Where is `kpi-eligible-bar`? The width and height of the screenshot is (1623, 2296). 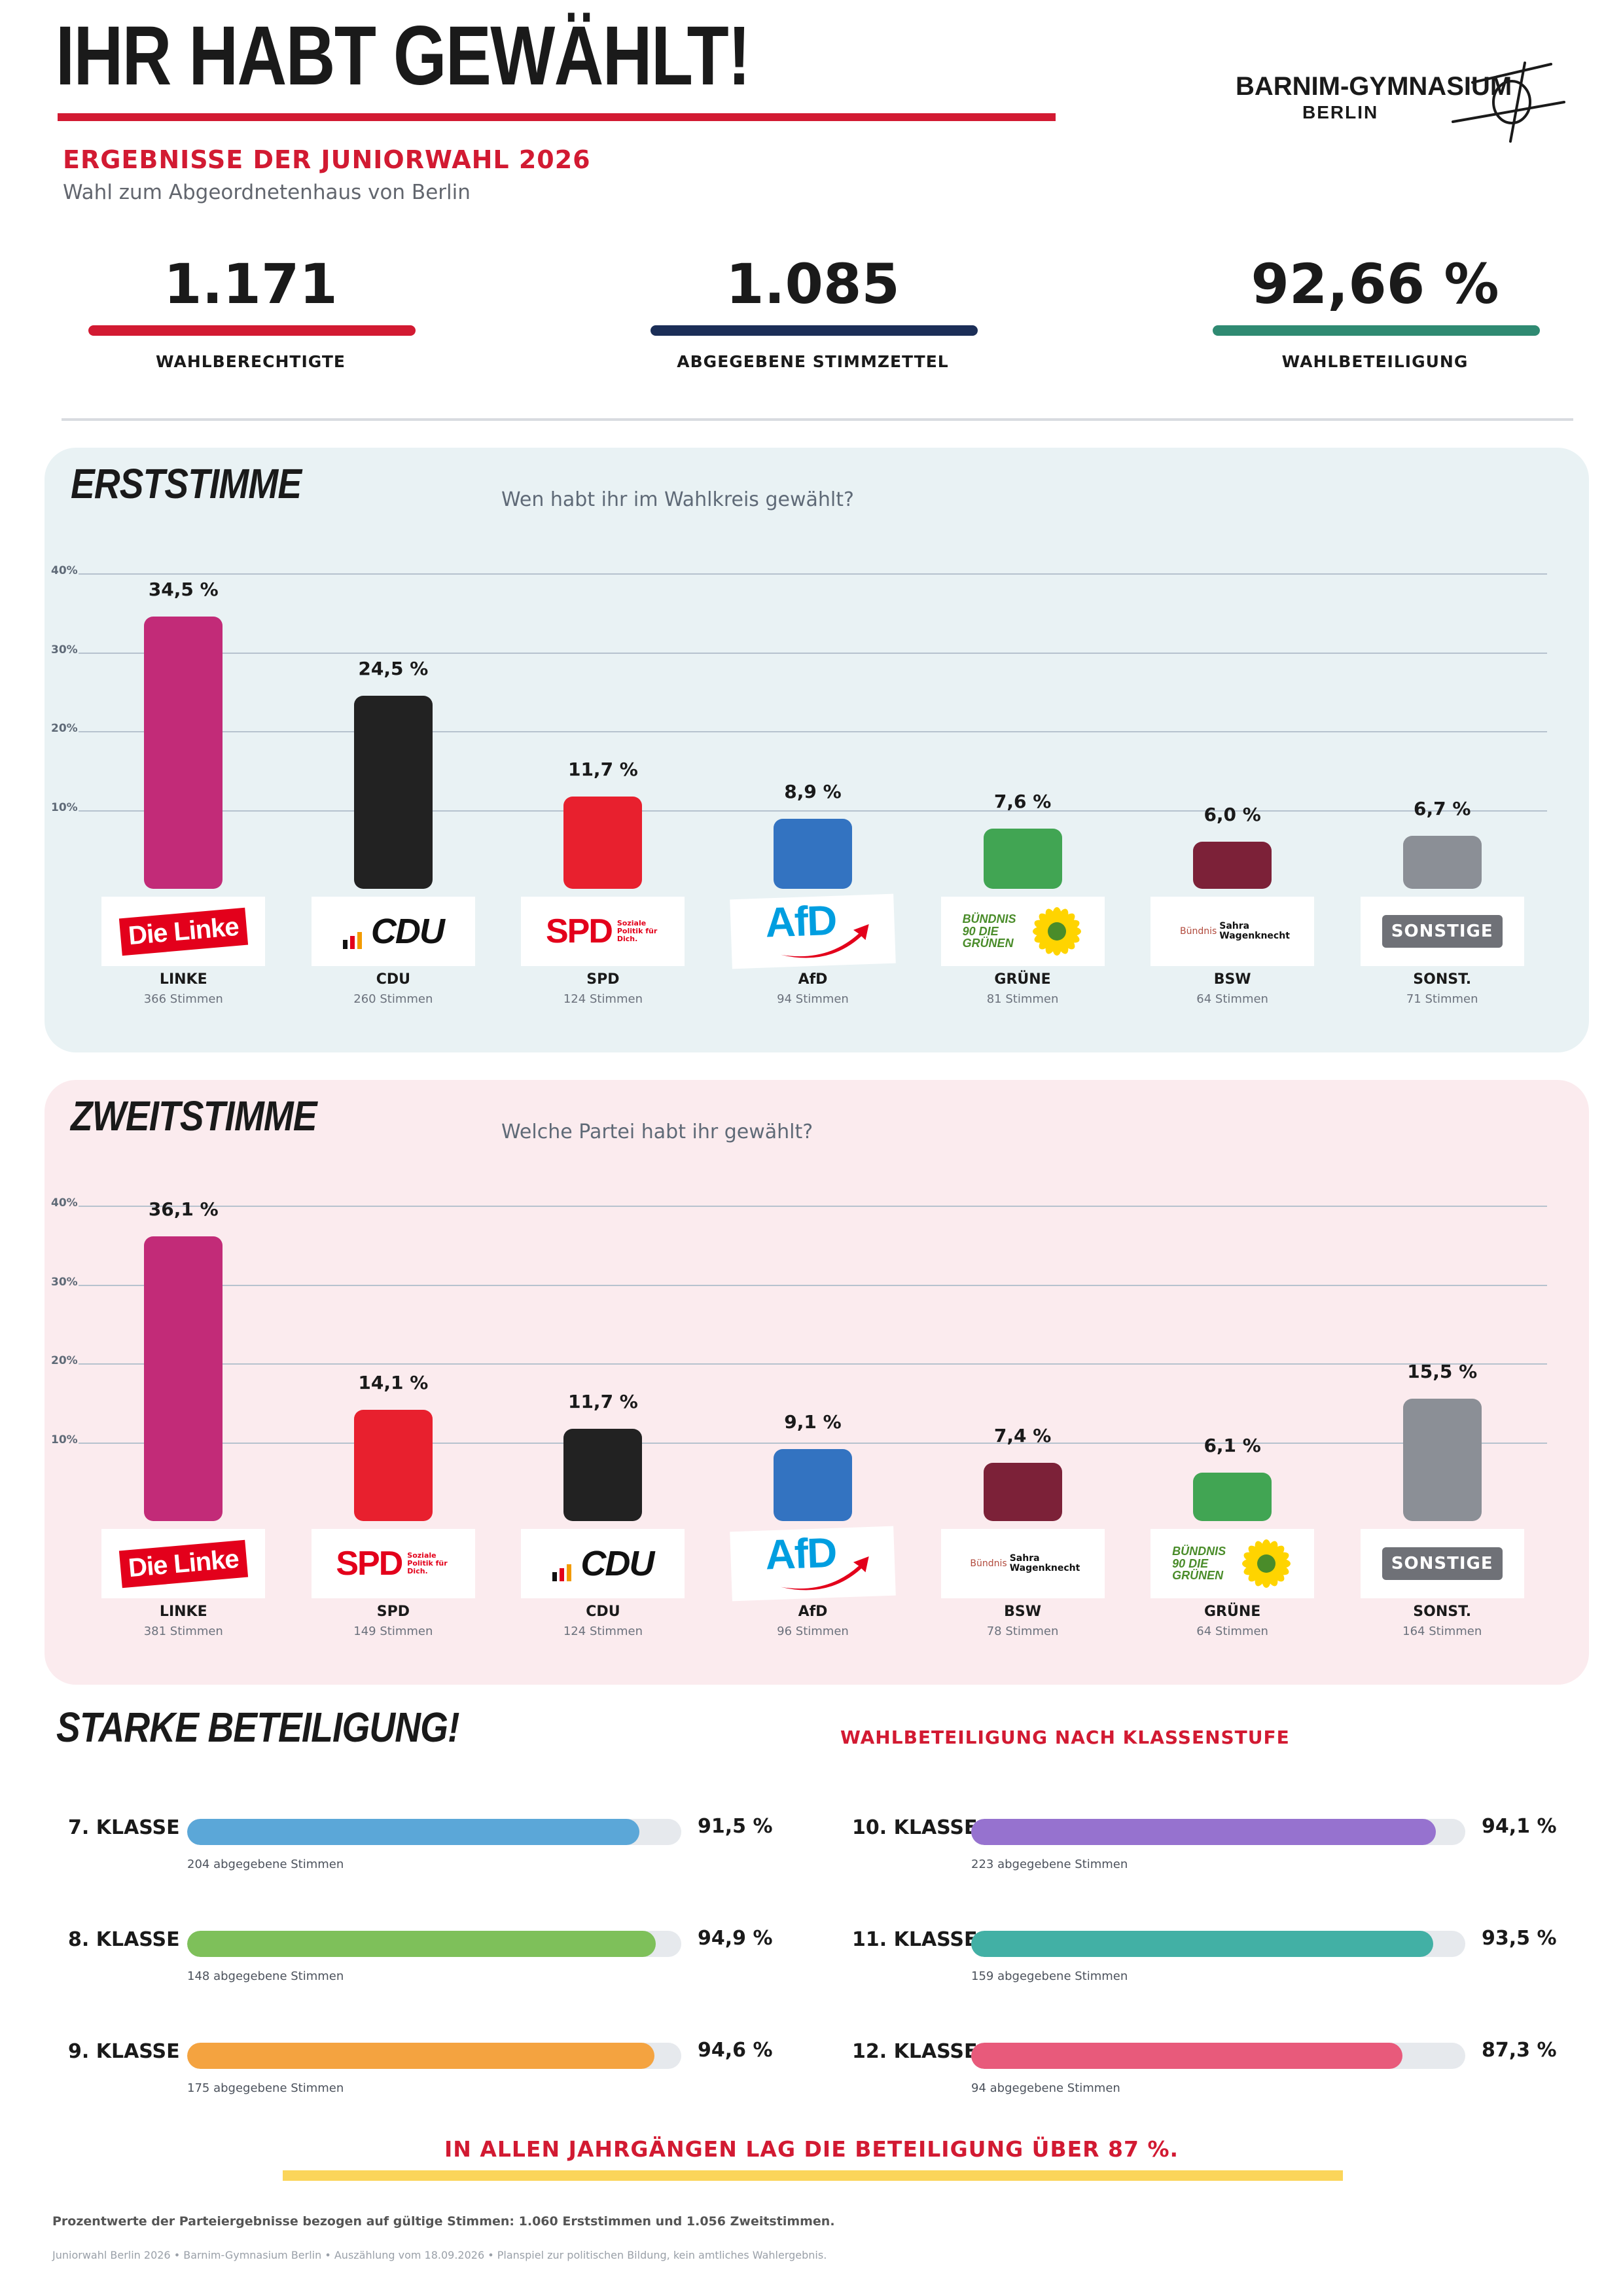 kpi-eligible-bar is located at coordinates (252, 330).